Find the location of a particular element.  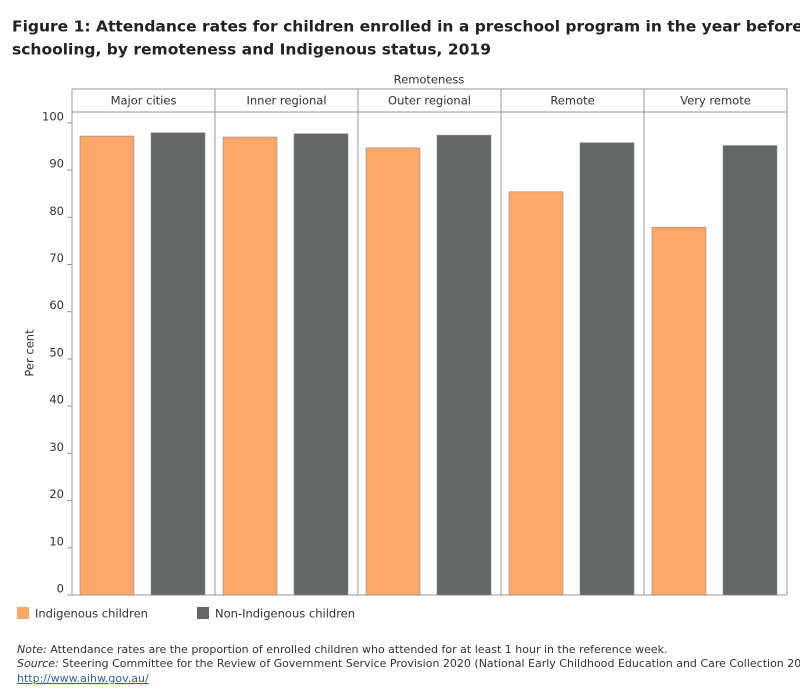

y-tick-label: 40 is located at coordinates (56, 400).